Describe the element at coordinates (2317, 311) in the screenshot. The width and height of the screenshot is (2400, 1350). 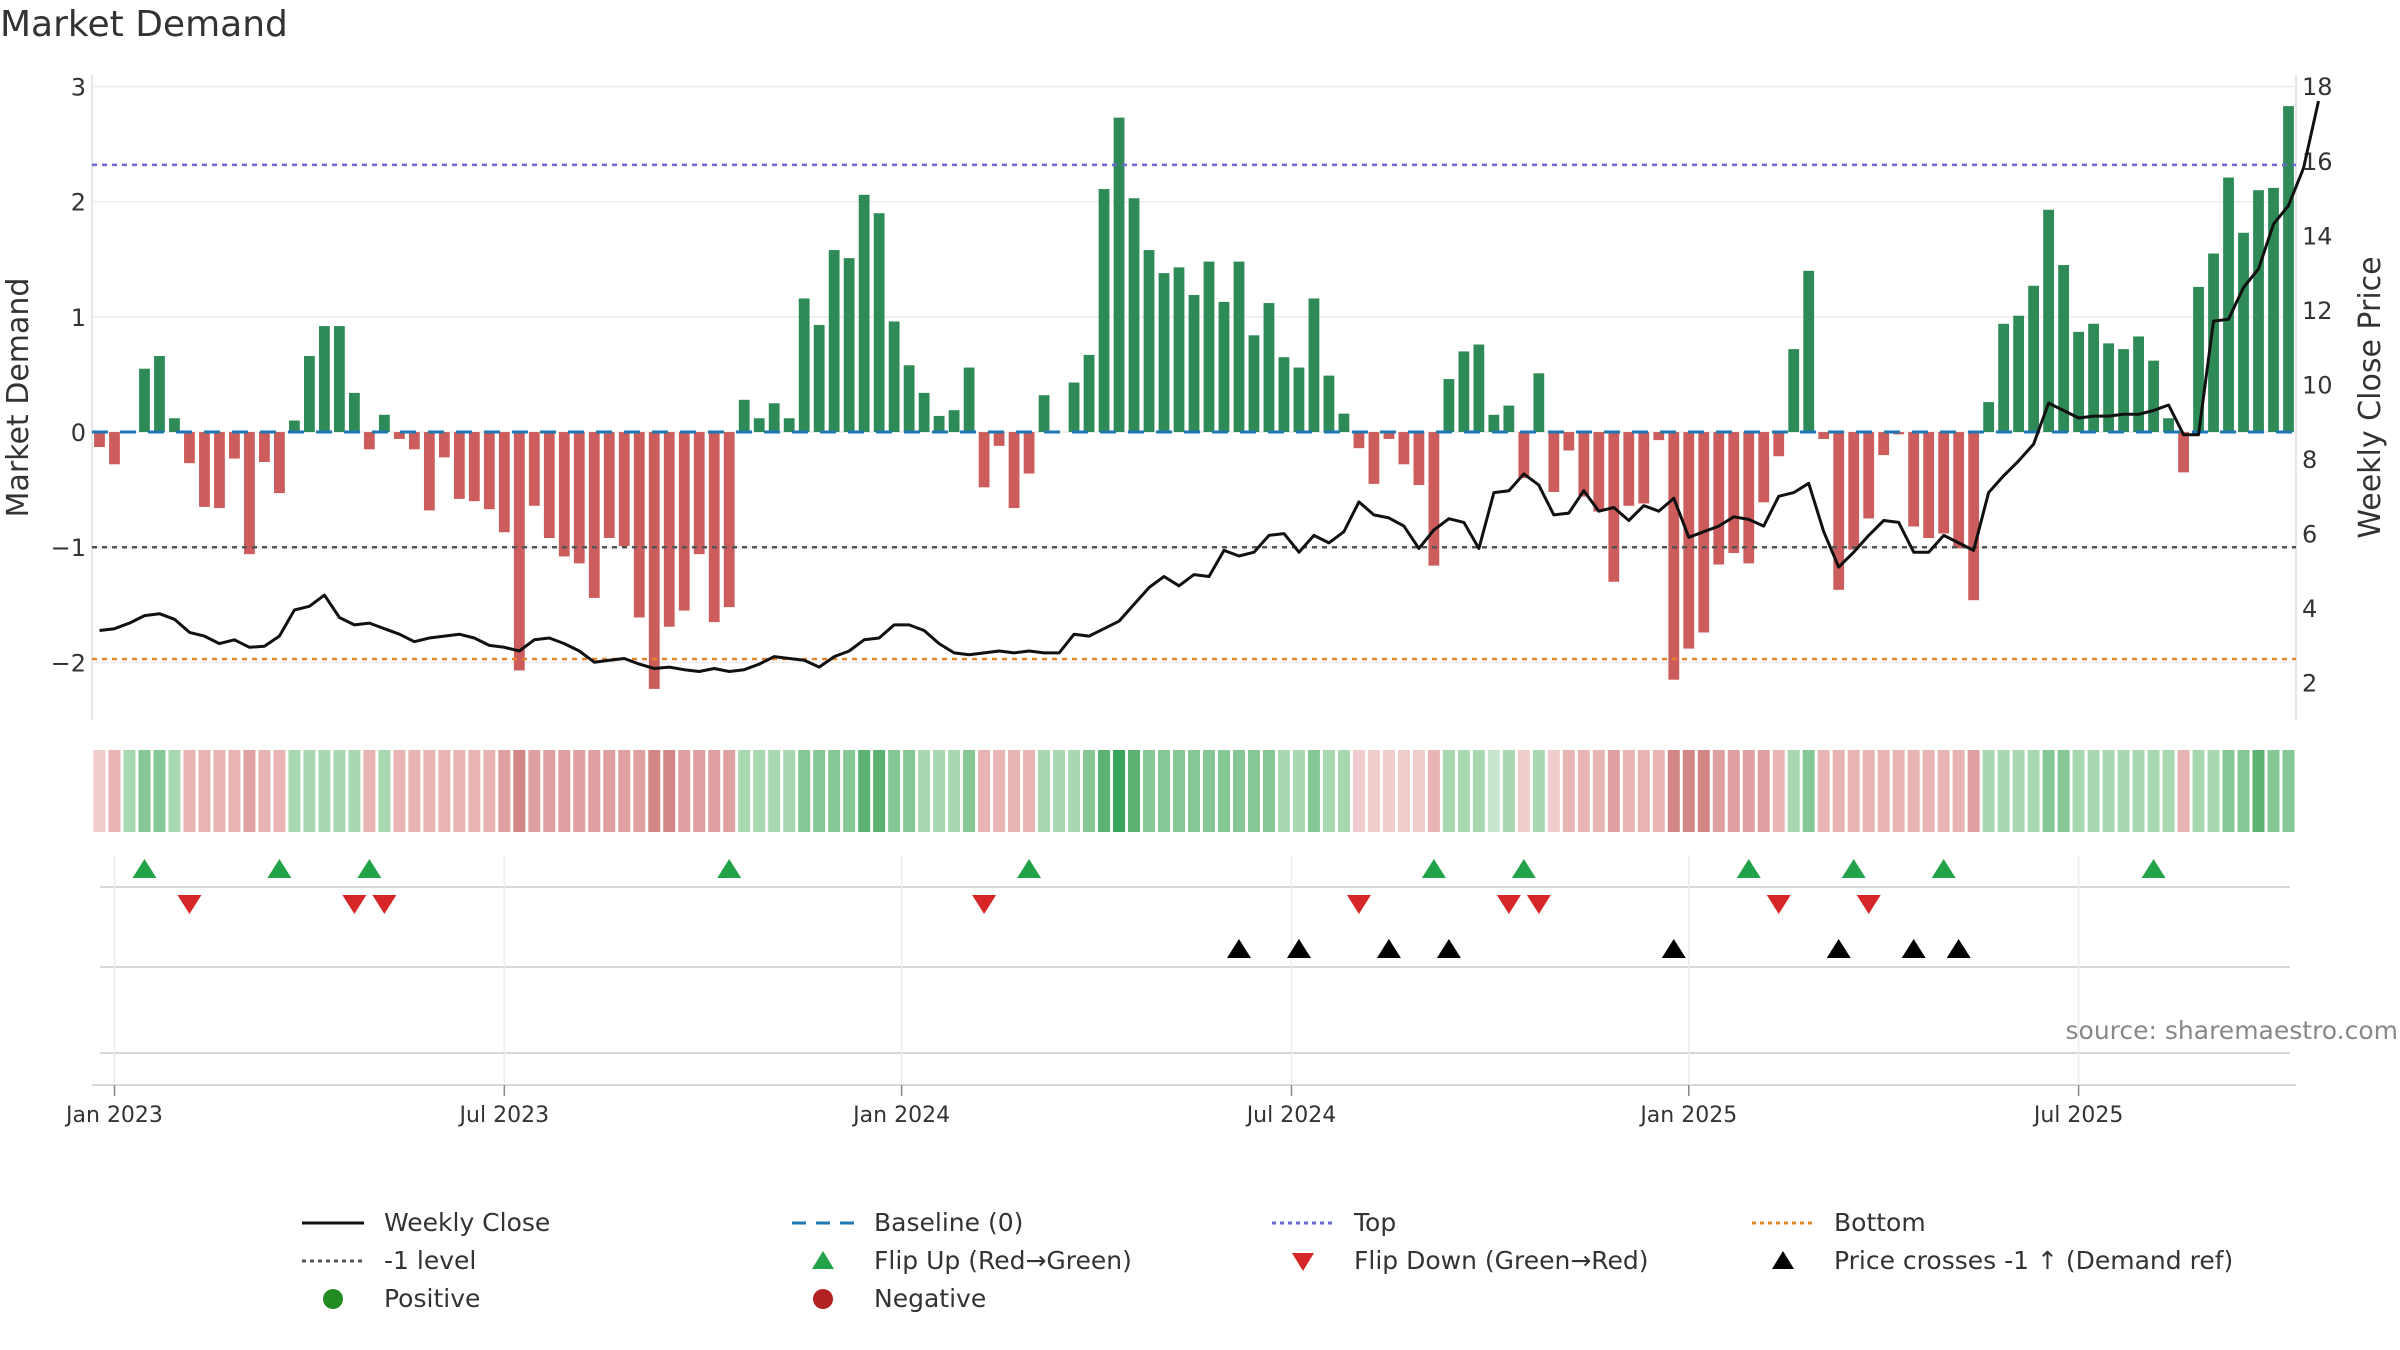
I see `y2-tick-label: 12` at that location.